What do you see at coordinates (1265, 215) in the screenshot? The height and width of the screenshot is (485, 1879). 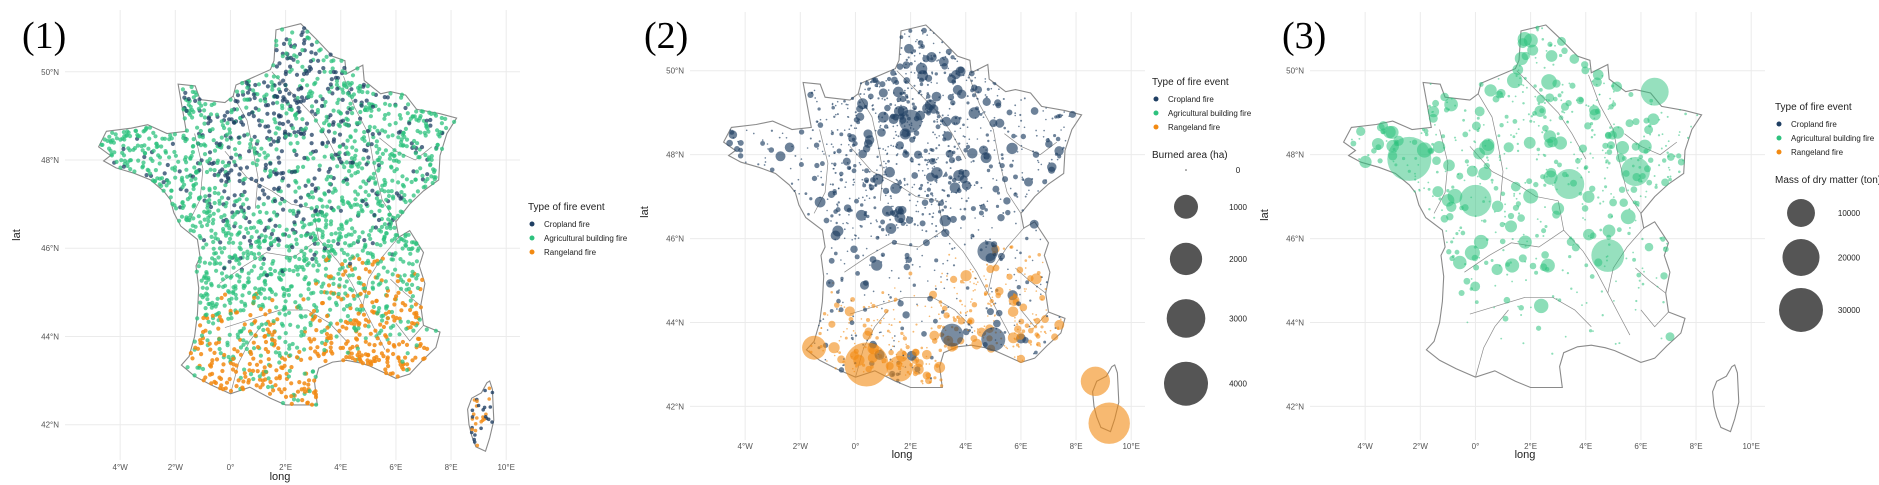 I see `y-axis-title: lat` at bounding box center [1265, 215].